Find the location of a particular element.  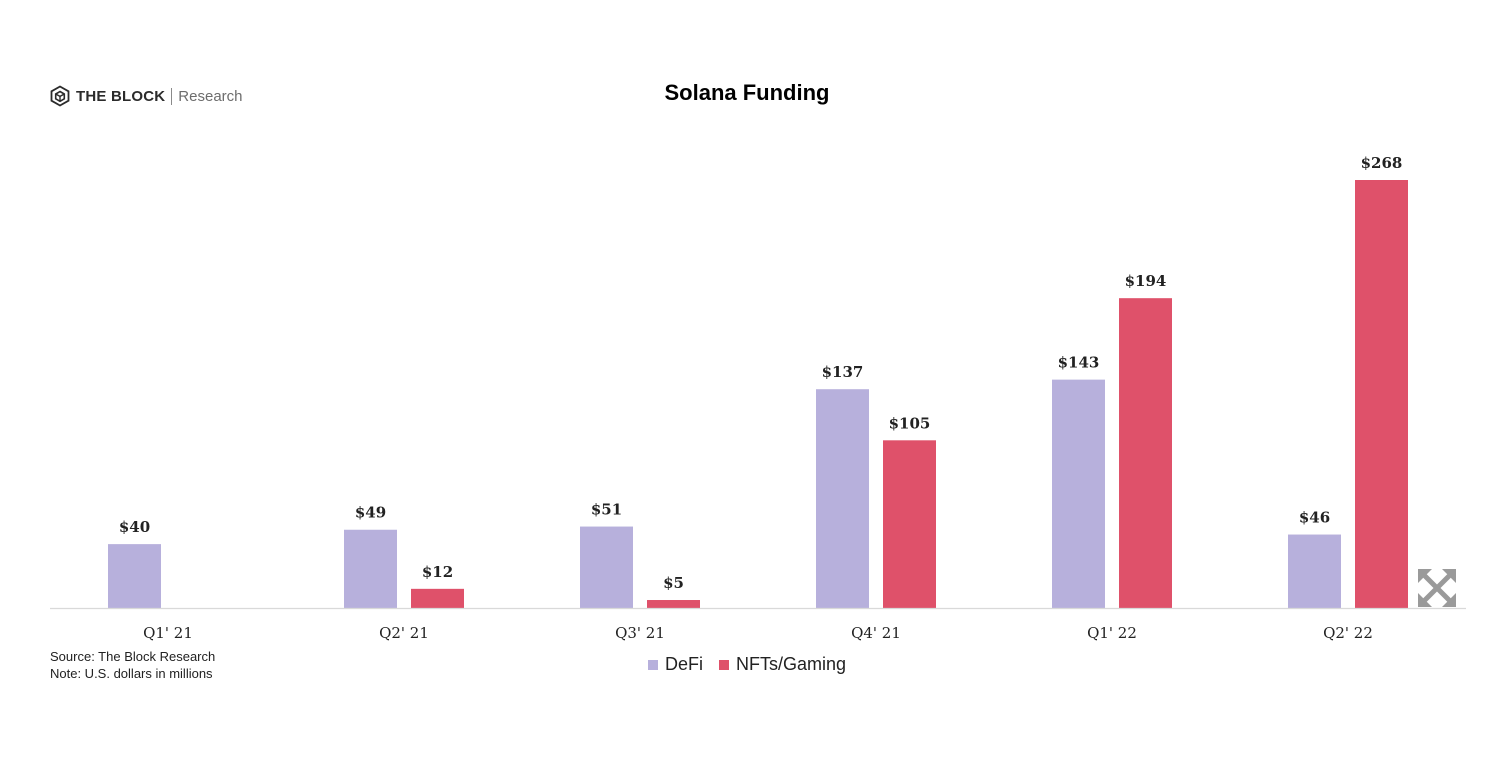

legend-item-defi: DeFi is located at coordinates (675, 664).